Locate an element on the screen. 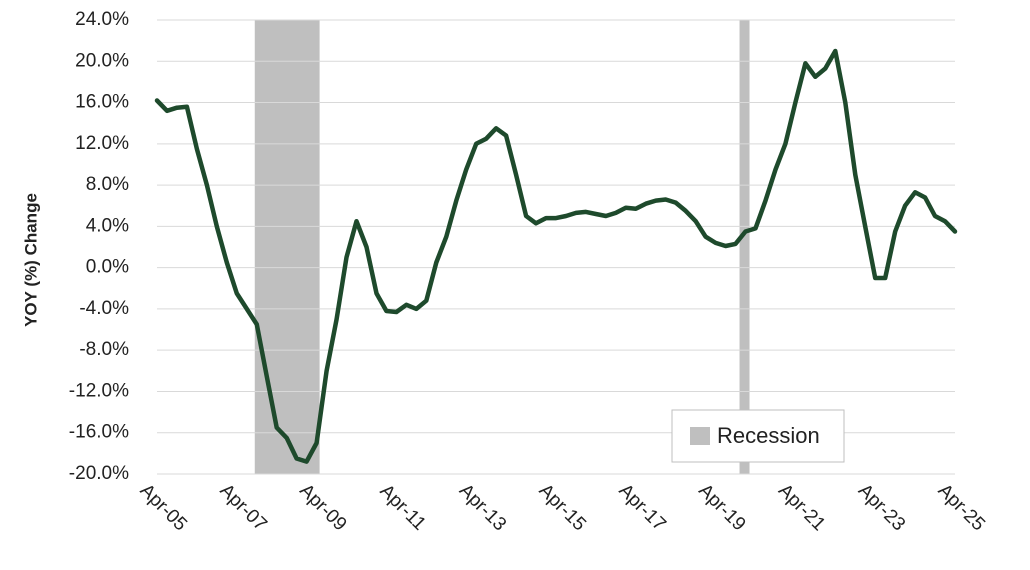 This screenshot has width=1030, height=570. y-tick-label: 16.0% is located at coordinates (102, 102).